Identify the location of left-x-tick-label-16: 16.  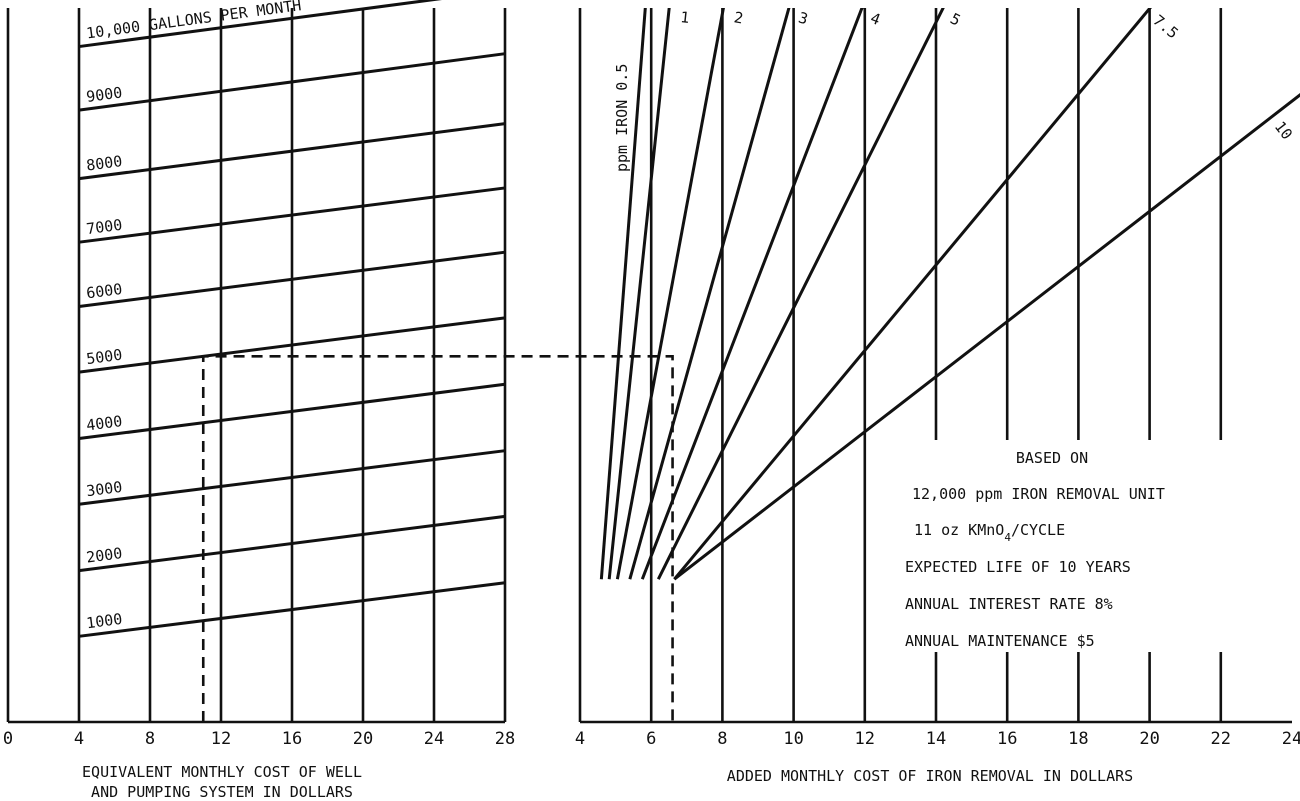
(292, 739).